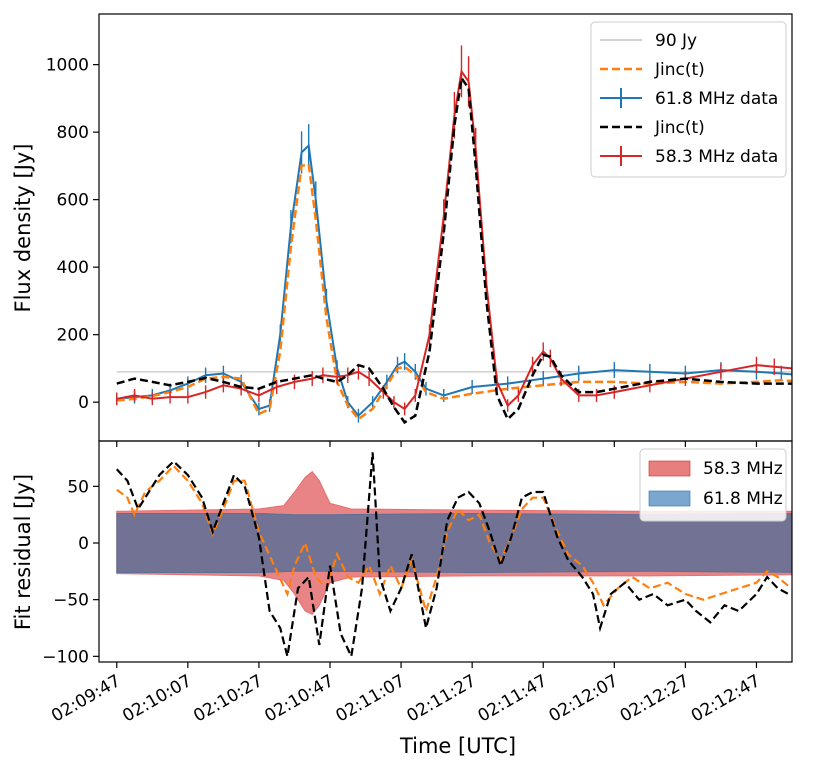 The height and width of the screenshot is (766, 831). I want to click on bottom-y-tick-label: −50, so click(71, 601).